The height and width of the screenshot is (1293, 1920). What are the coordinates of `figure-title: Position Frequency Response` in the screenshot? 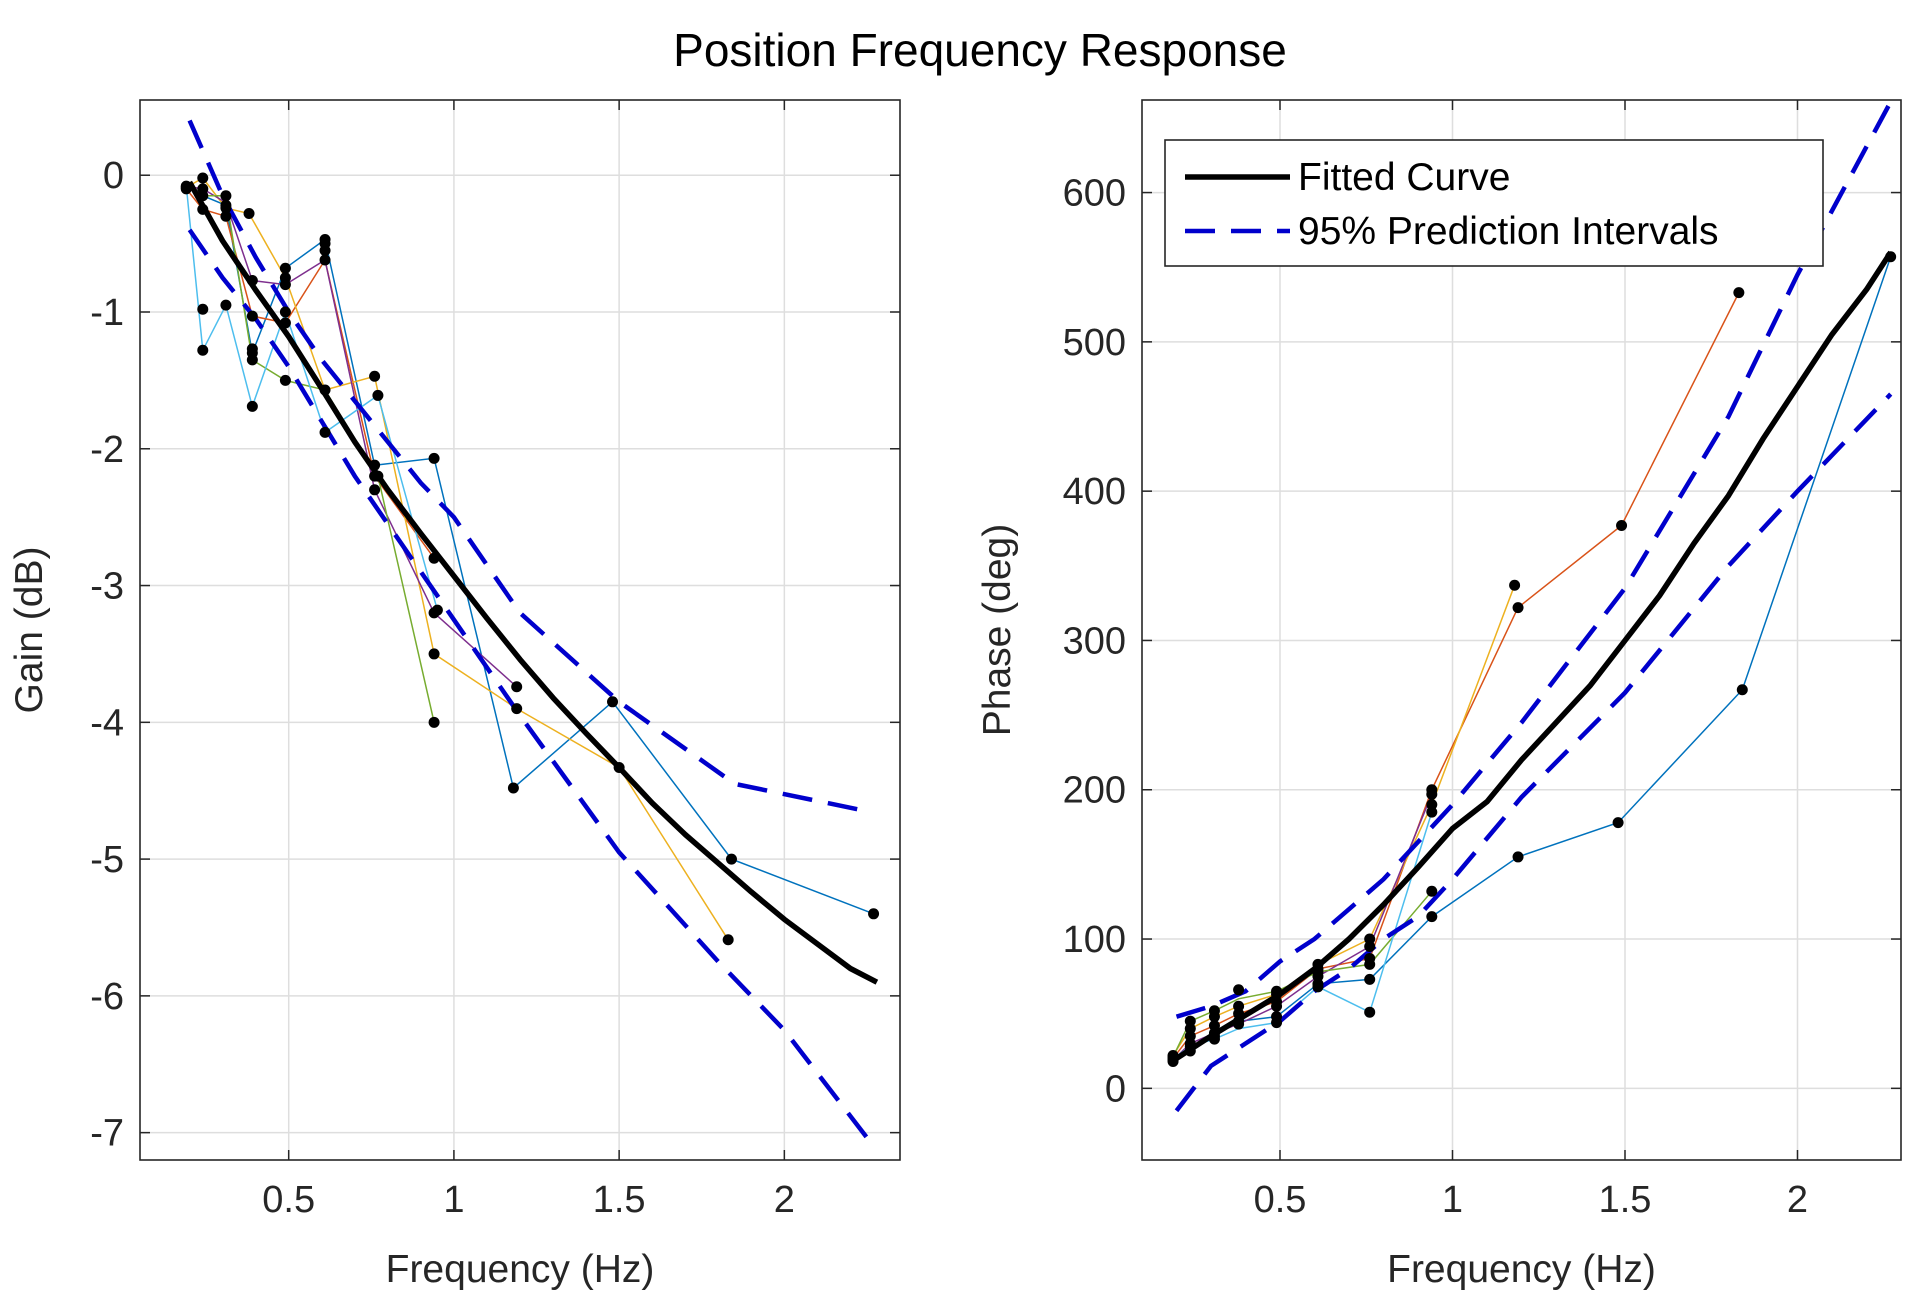 It's located at (980, 50).